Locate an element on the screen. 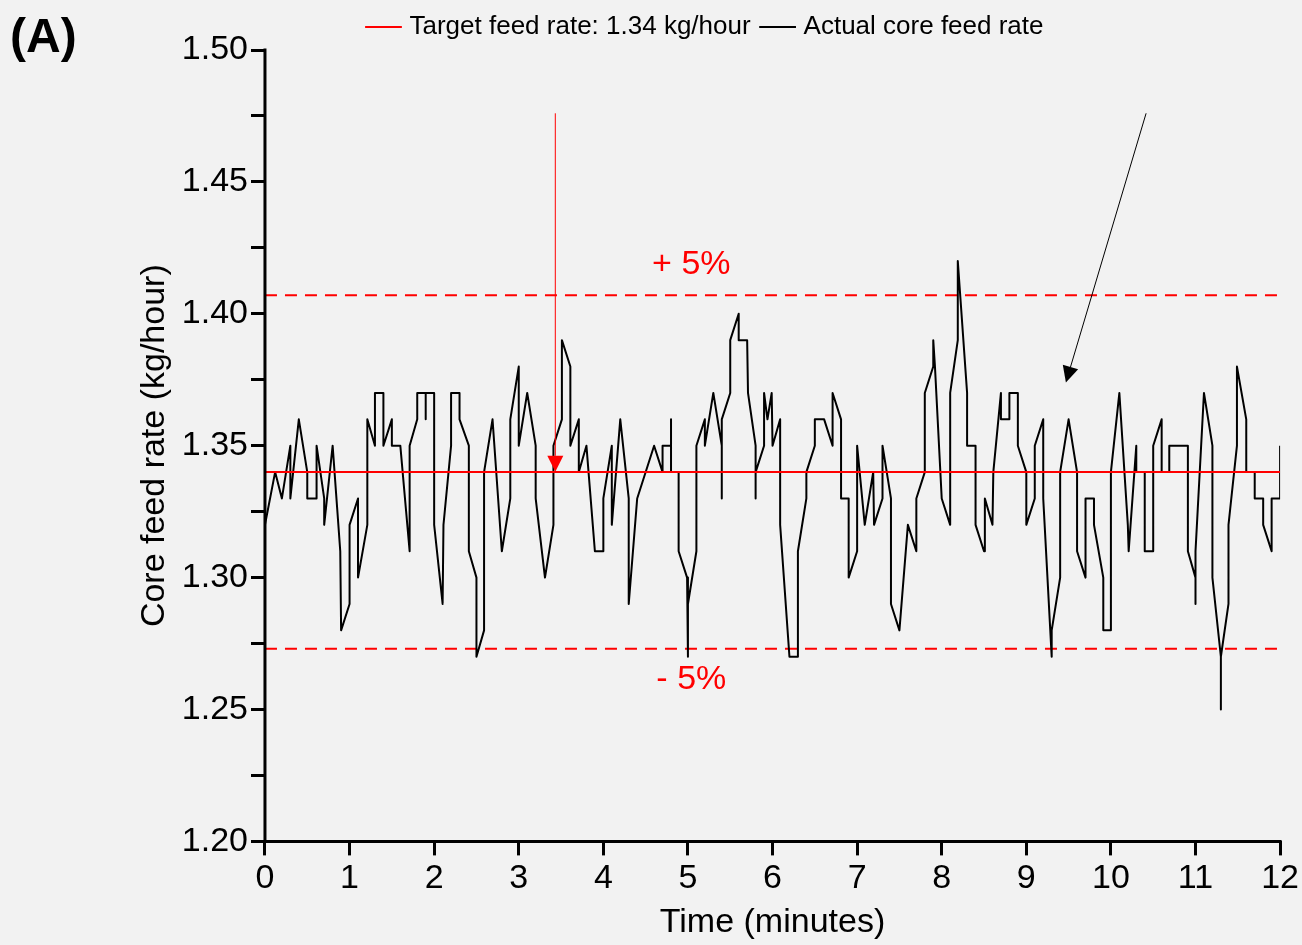  text: (A) is located at coordinates (43, 35).